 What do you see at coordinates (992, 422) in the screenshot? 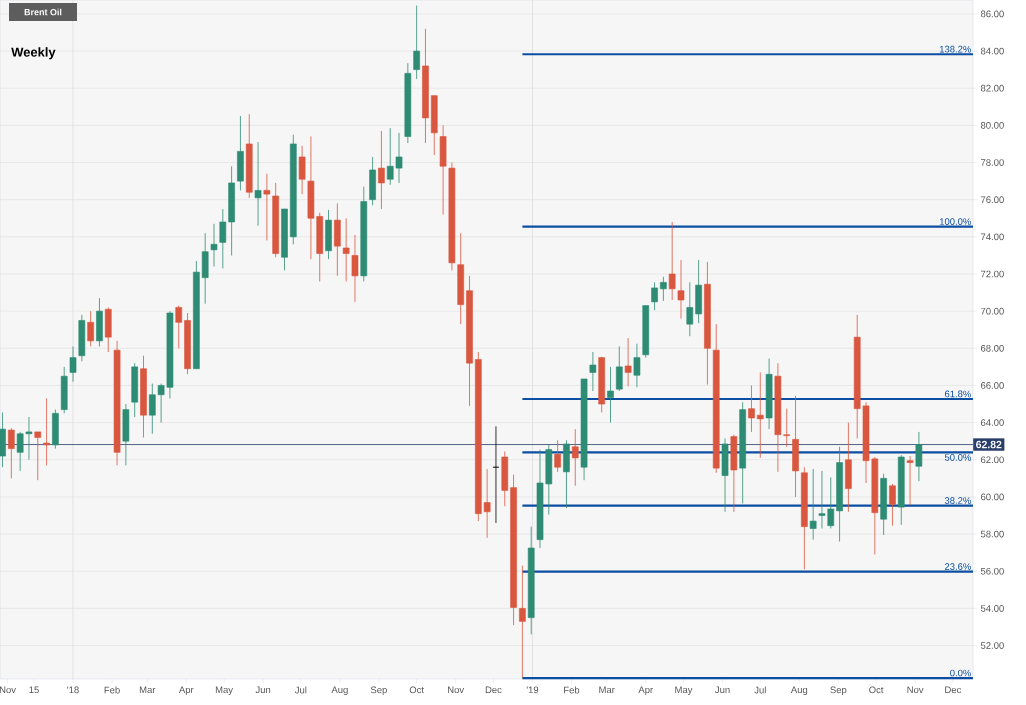
I see `y-tick-label: 64.00` at bounding box center [992, 422].